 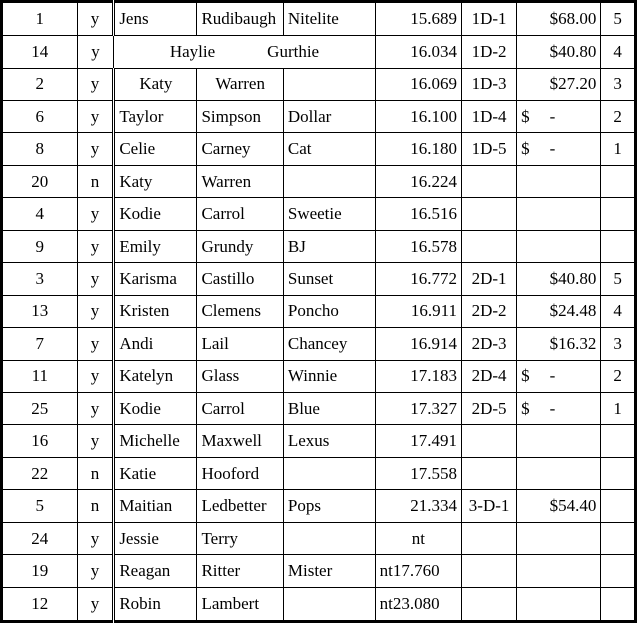 What do you see at coordinates (240, 571) in the screenshot?
I see `last-name-cell: Ritter` at bounding box center [240, 571].